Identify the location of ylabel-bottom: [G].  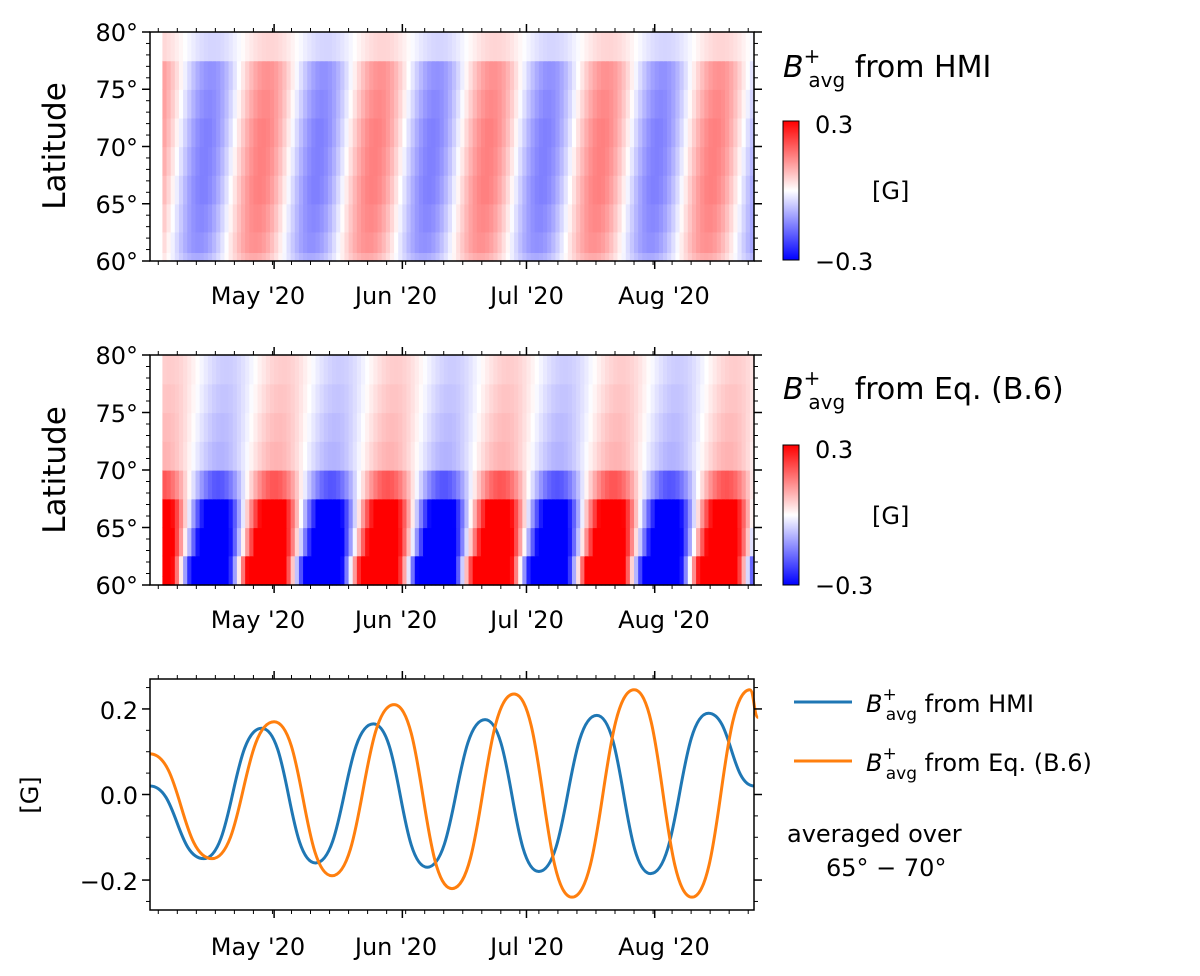
(30, 794).